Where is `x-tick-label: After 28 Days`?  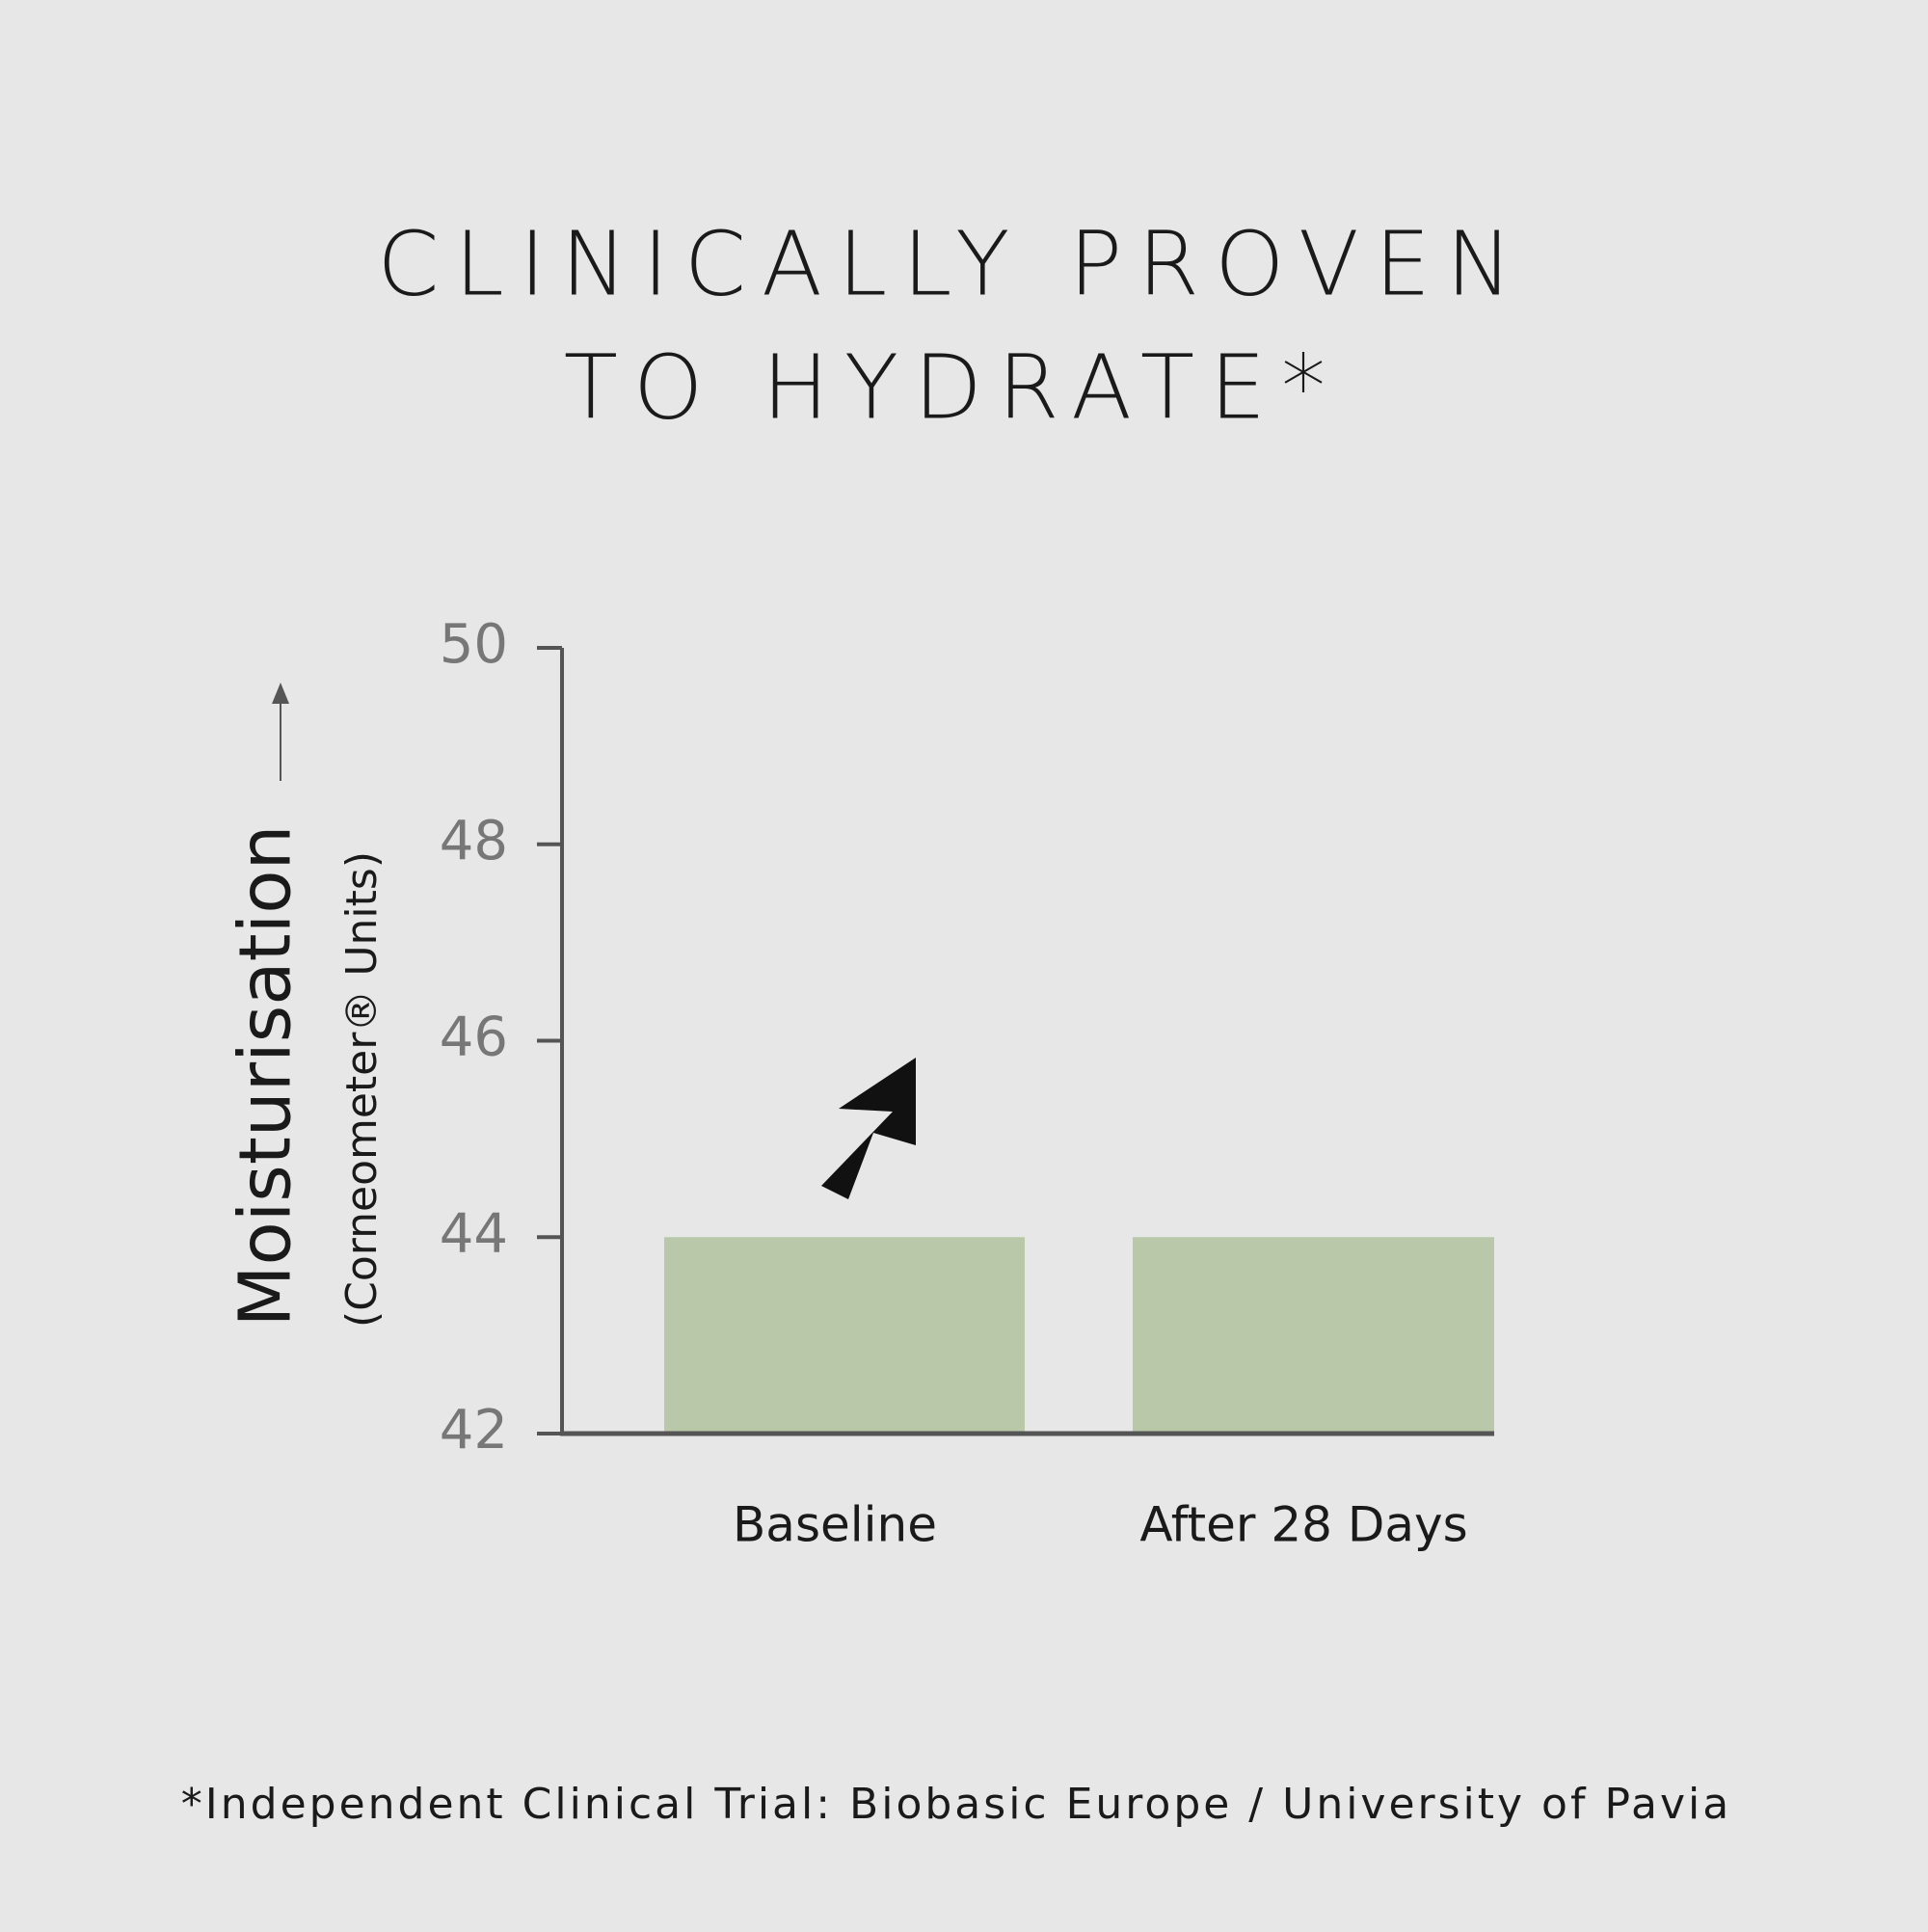
x-tick-label: After 28 Days is located at coordinates (1303, 1525).